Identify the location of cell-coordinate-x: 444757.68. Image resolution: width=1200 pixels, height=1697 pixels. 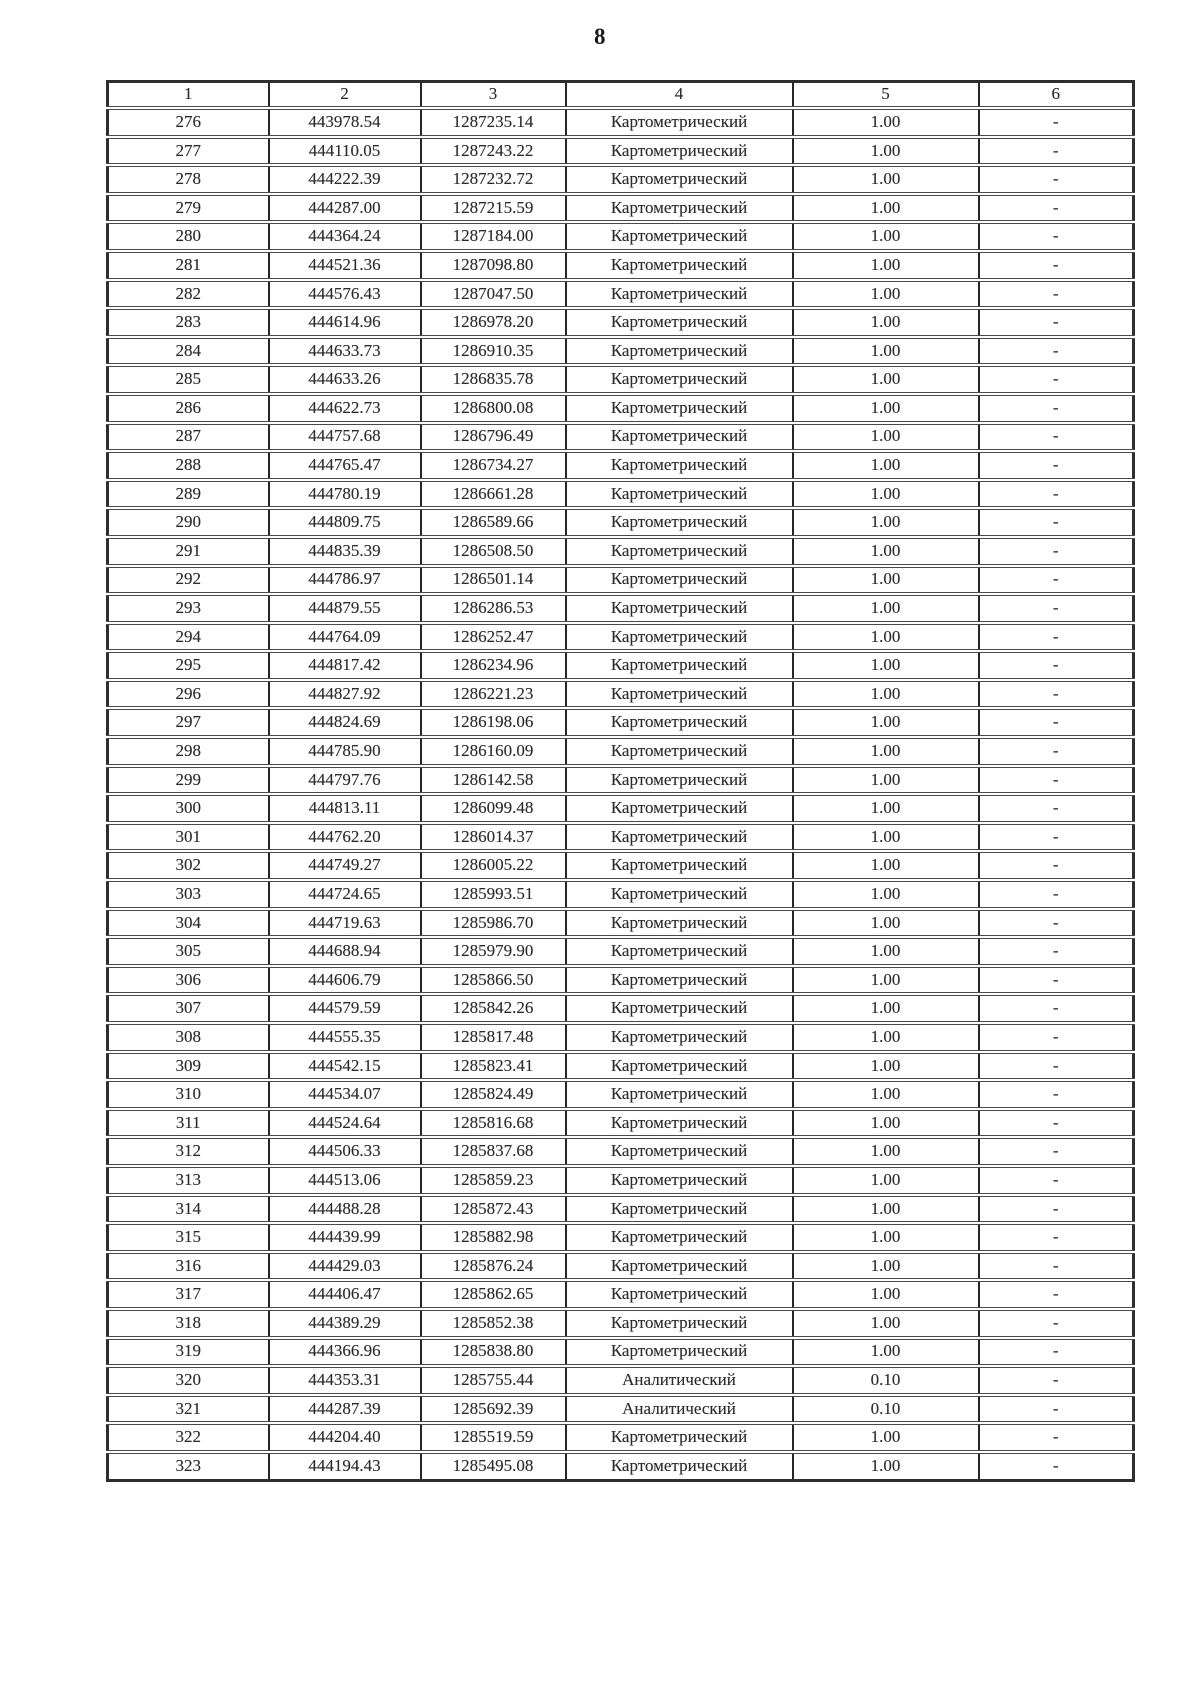
(344, 436).